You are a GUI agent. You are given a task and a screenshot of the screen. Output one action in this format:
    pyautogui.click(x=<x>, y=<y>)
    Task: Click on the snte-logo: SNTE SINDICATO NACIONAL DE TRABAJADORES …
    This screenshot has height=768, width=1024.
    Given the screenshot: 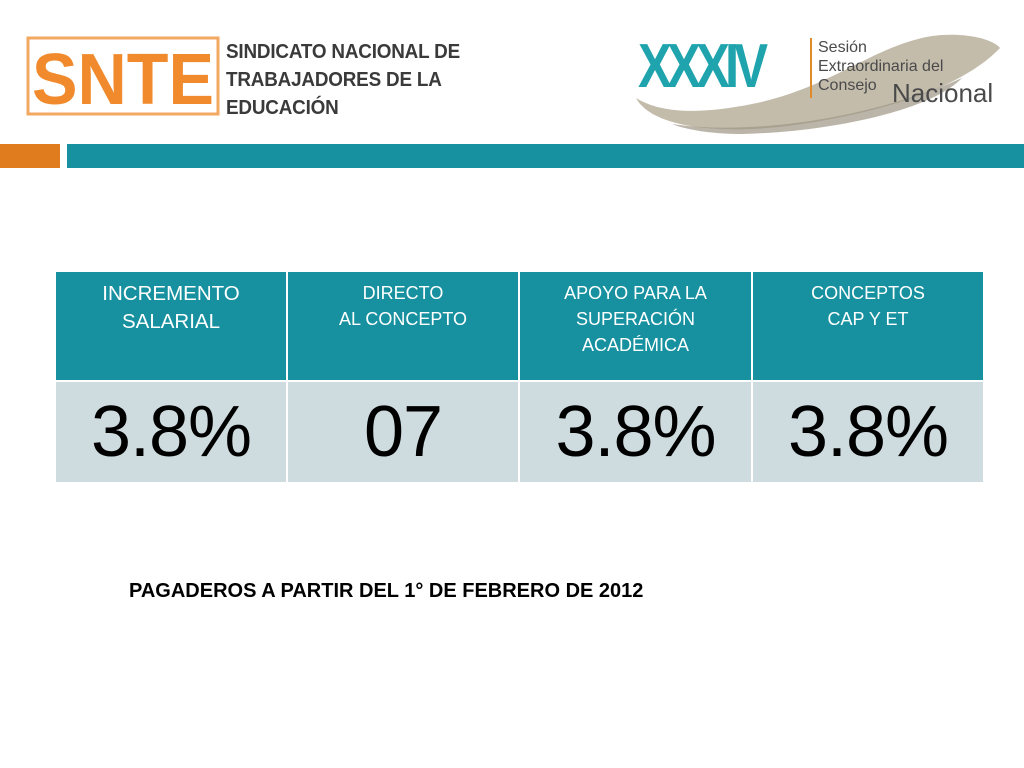 What is the action you would take?
    pyautogui.click(x=261, y=77)
    